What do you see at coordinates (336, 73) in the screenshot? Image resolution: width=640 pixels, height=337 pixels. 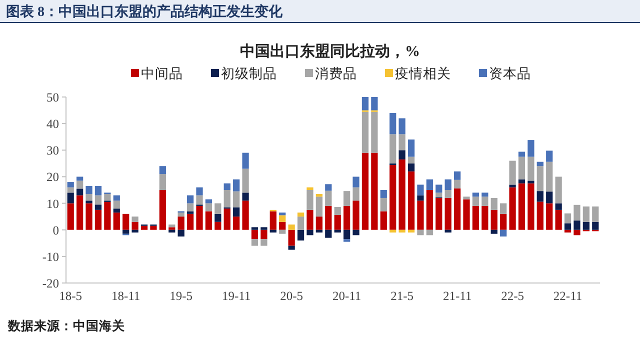 I see `legend-label: 消费品` at bounding box center [336, 73].